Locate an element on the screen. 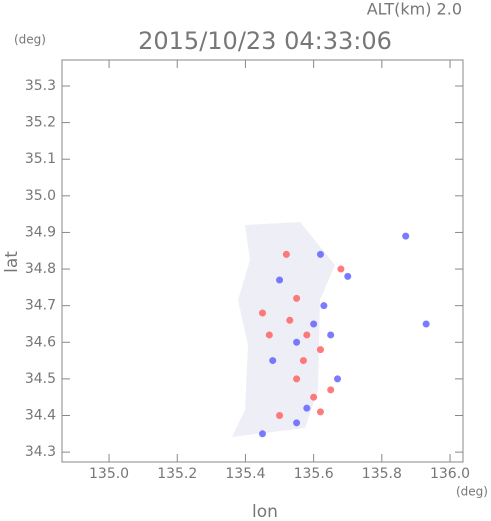 The width and height of the screenshot is (491, 521). y-tick-label: 35.1 is located at coordinates (40, 159).